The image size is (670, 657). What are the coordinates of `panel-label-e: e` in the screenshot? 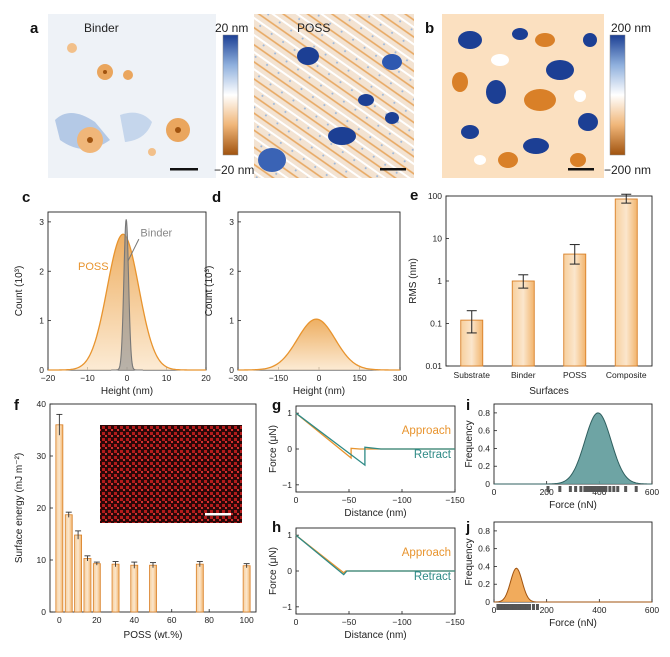 It's located at (414, 195).